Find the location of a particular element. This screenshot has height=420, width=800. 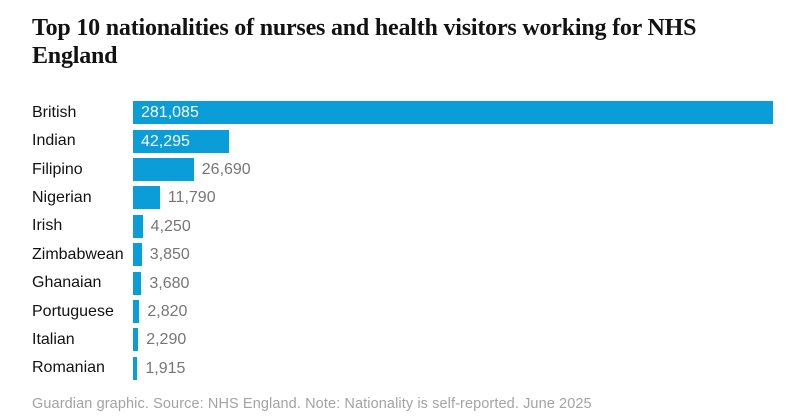

bar-track: 26,690 is located at coordinates (453, 170).